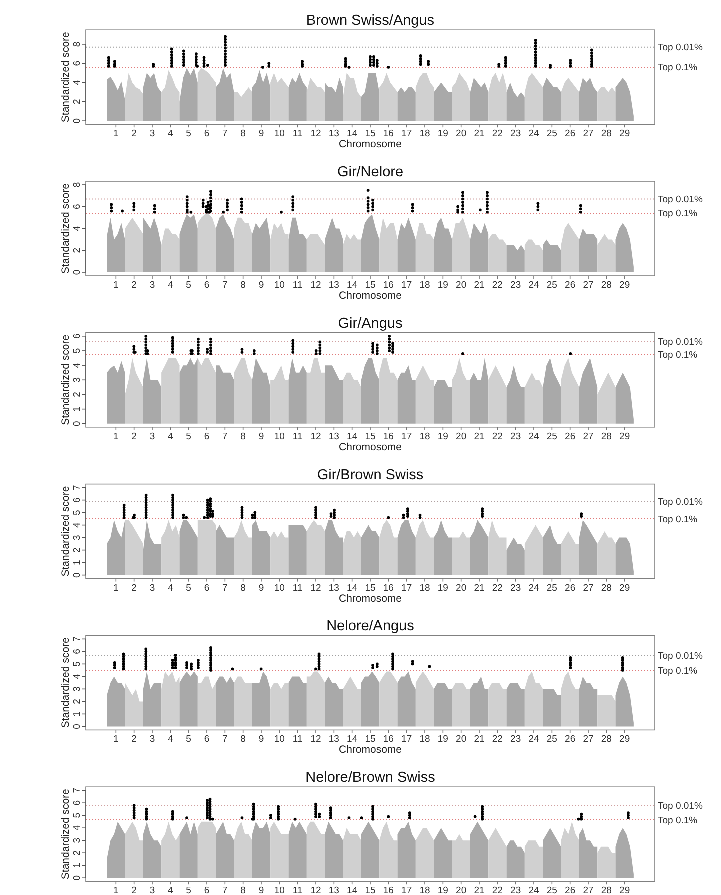 The width and height of the screenshot is (721, 895). What do you see at coordinates (570, 890) in the screenshot?
I see `x-tick-label: 26` at bounding box center [570, 890].